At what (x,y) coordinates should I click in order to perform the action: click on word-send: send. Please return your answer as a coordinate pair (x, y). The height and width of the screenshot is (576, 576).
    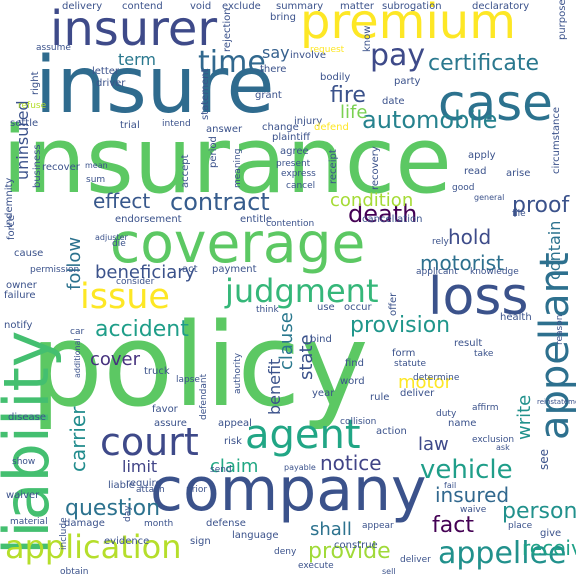
    Looking at the image, I should click on (221, 470).